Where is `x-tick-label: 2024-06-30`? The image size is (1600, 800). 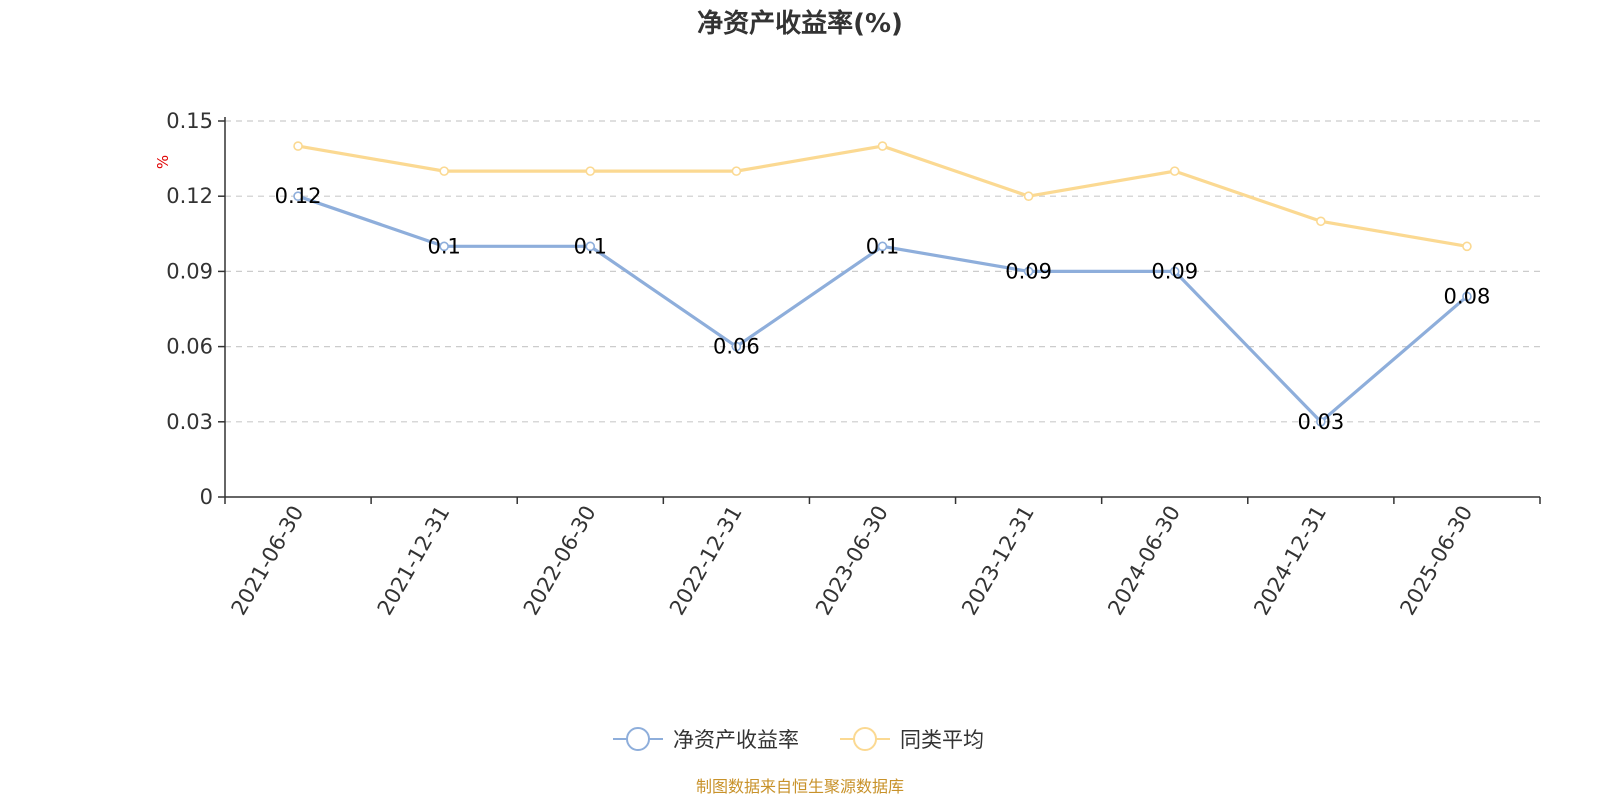
x-tick-label: 2024-06-30 is located at coordinates (1144, 561).